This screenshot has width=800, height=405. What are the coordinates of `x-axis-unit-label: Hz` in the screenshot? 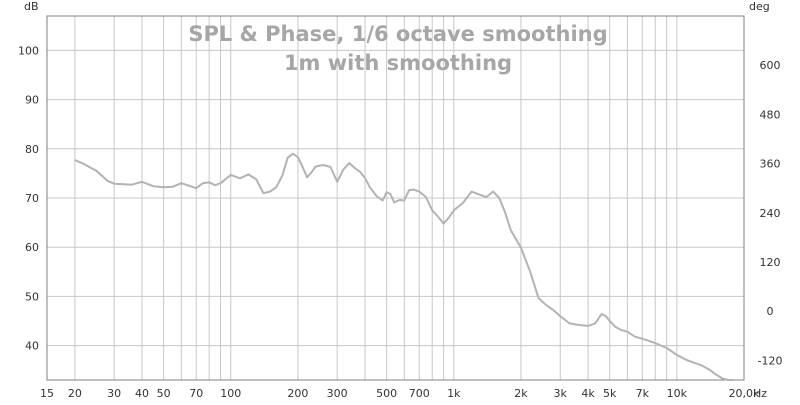 It's located at (760, 393).